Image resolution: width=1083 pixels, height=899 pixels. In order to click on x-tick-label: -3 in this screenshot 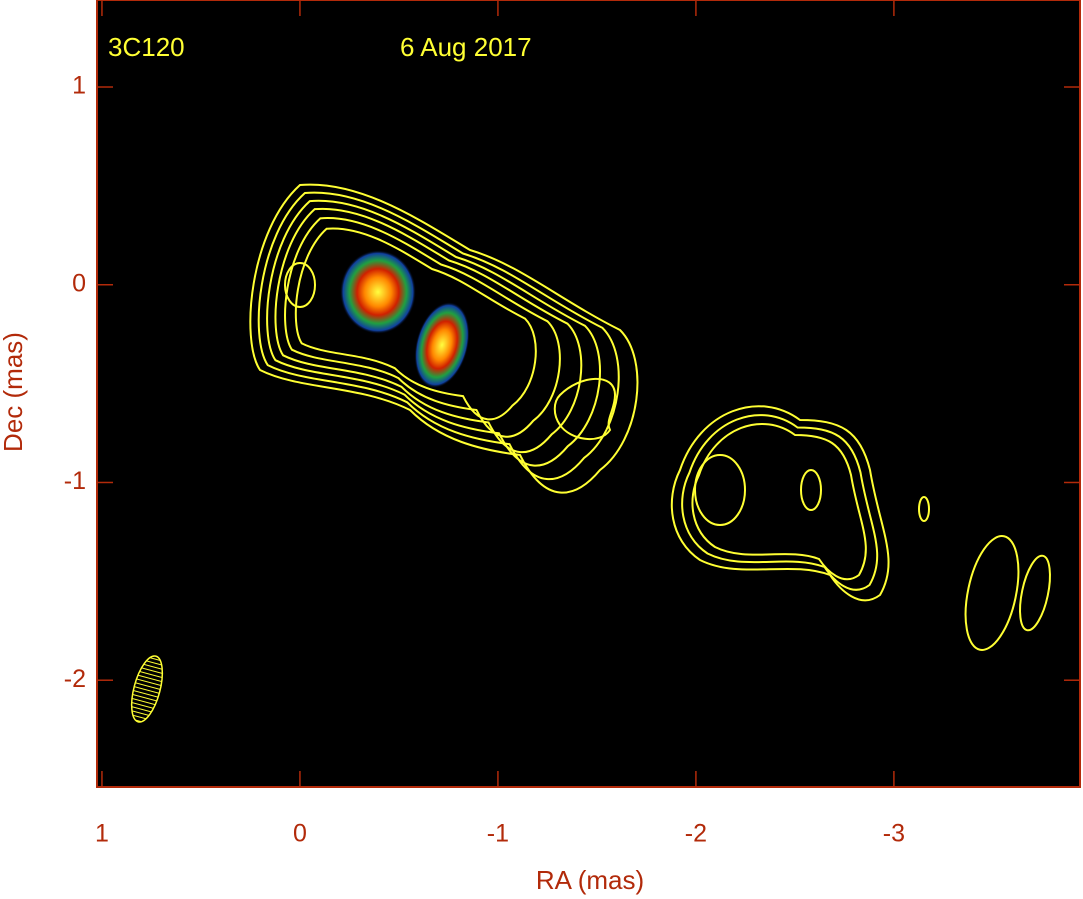, I will do `click(894, 834)`.